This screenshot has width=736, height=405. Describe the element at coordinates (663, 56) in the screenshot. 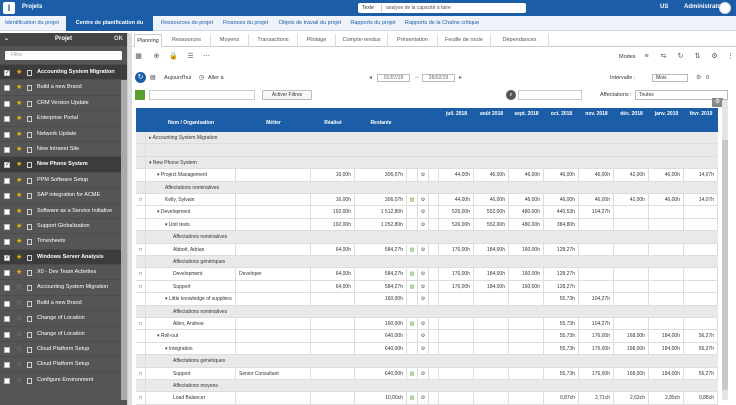

I see `mode-icon-2: ⇆` at that location.